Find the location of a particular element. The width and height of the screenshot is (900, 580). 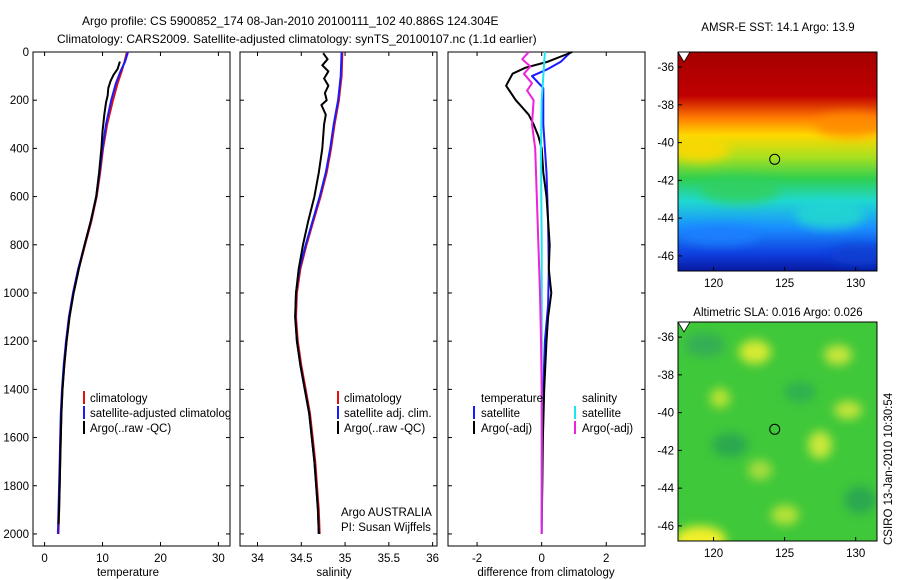

x-tick-label: 20 is located at coordinates (160, 559).